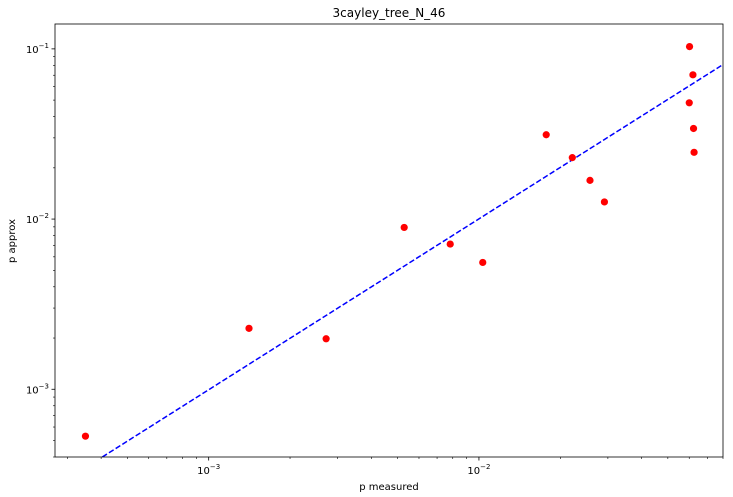 The width and height of the screenshot is (733, 497). I want to click on x-tick-label: 10⁻³, so click(208, 470).